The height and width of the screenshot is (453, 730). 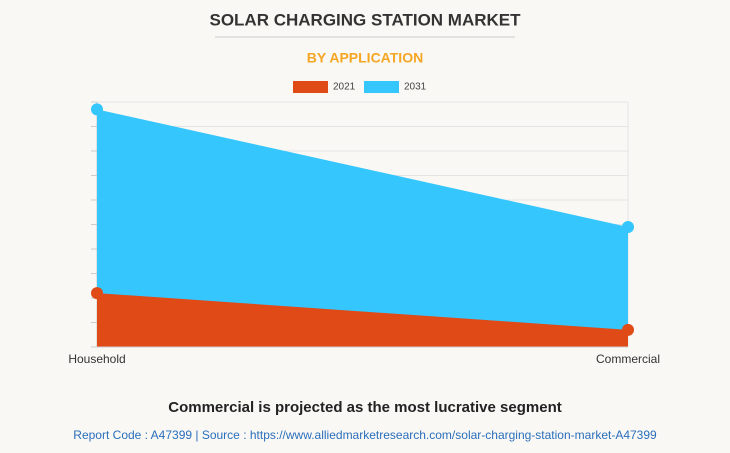 What do you see at coordinates (415, 87) in the screenshot?
I see `legend-label: 2031` at bounding box center [415, 87].